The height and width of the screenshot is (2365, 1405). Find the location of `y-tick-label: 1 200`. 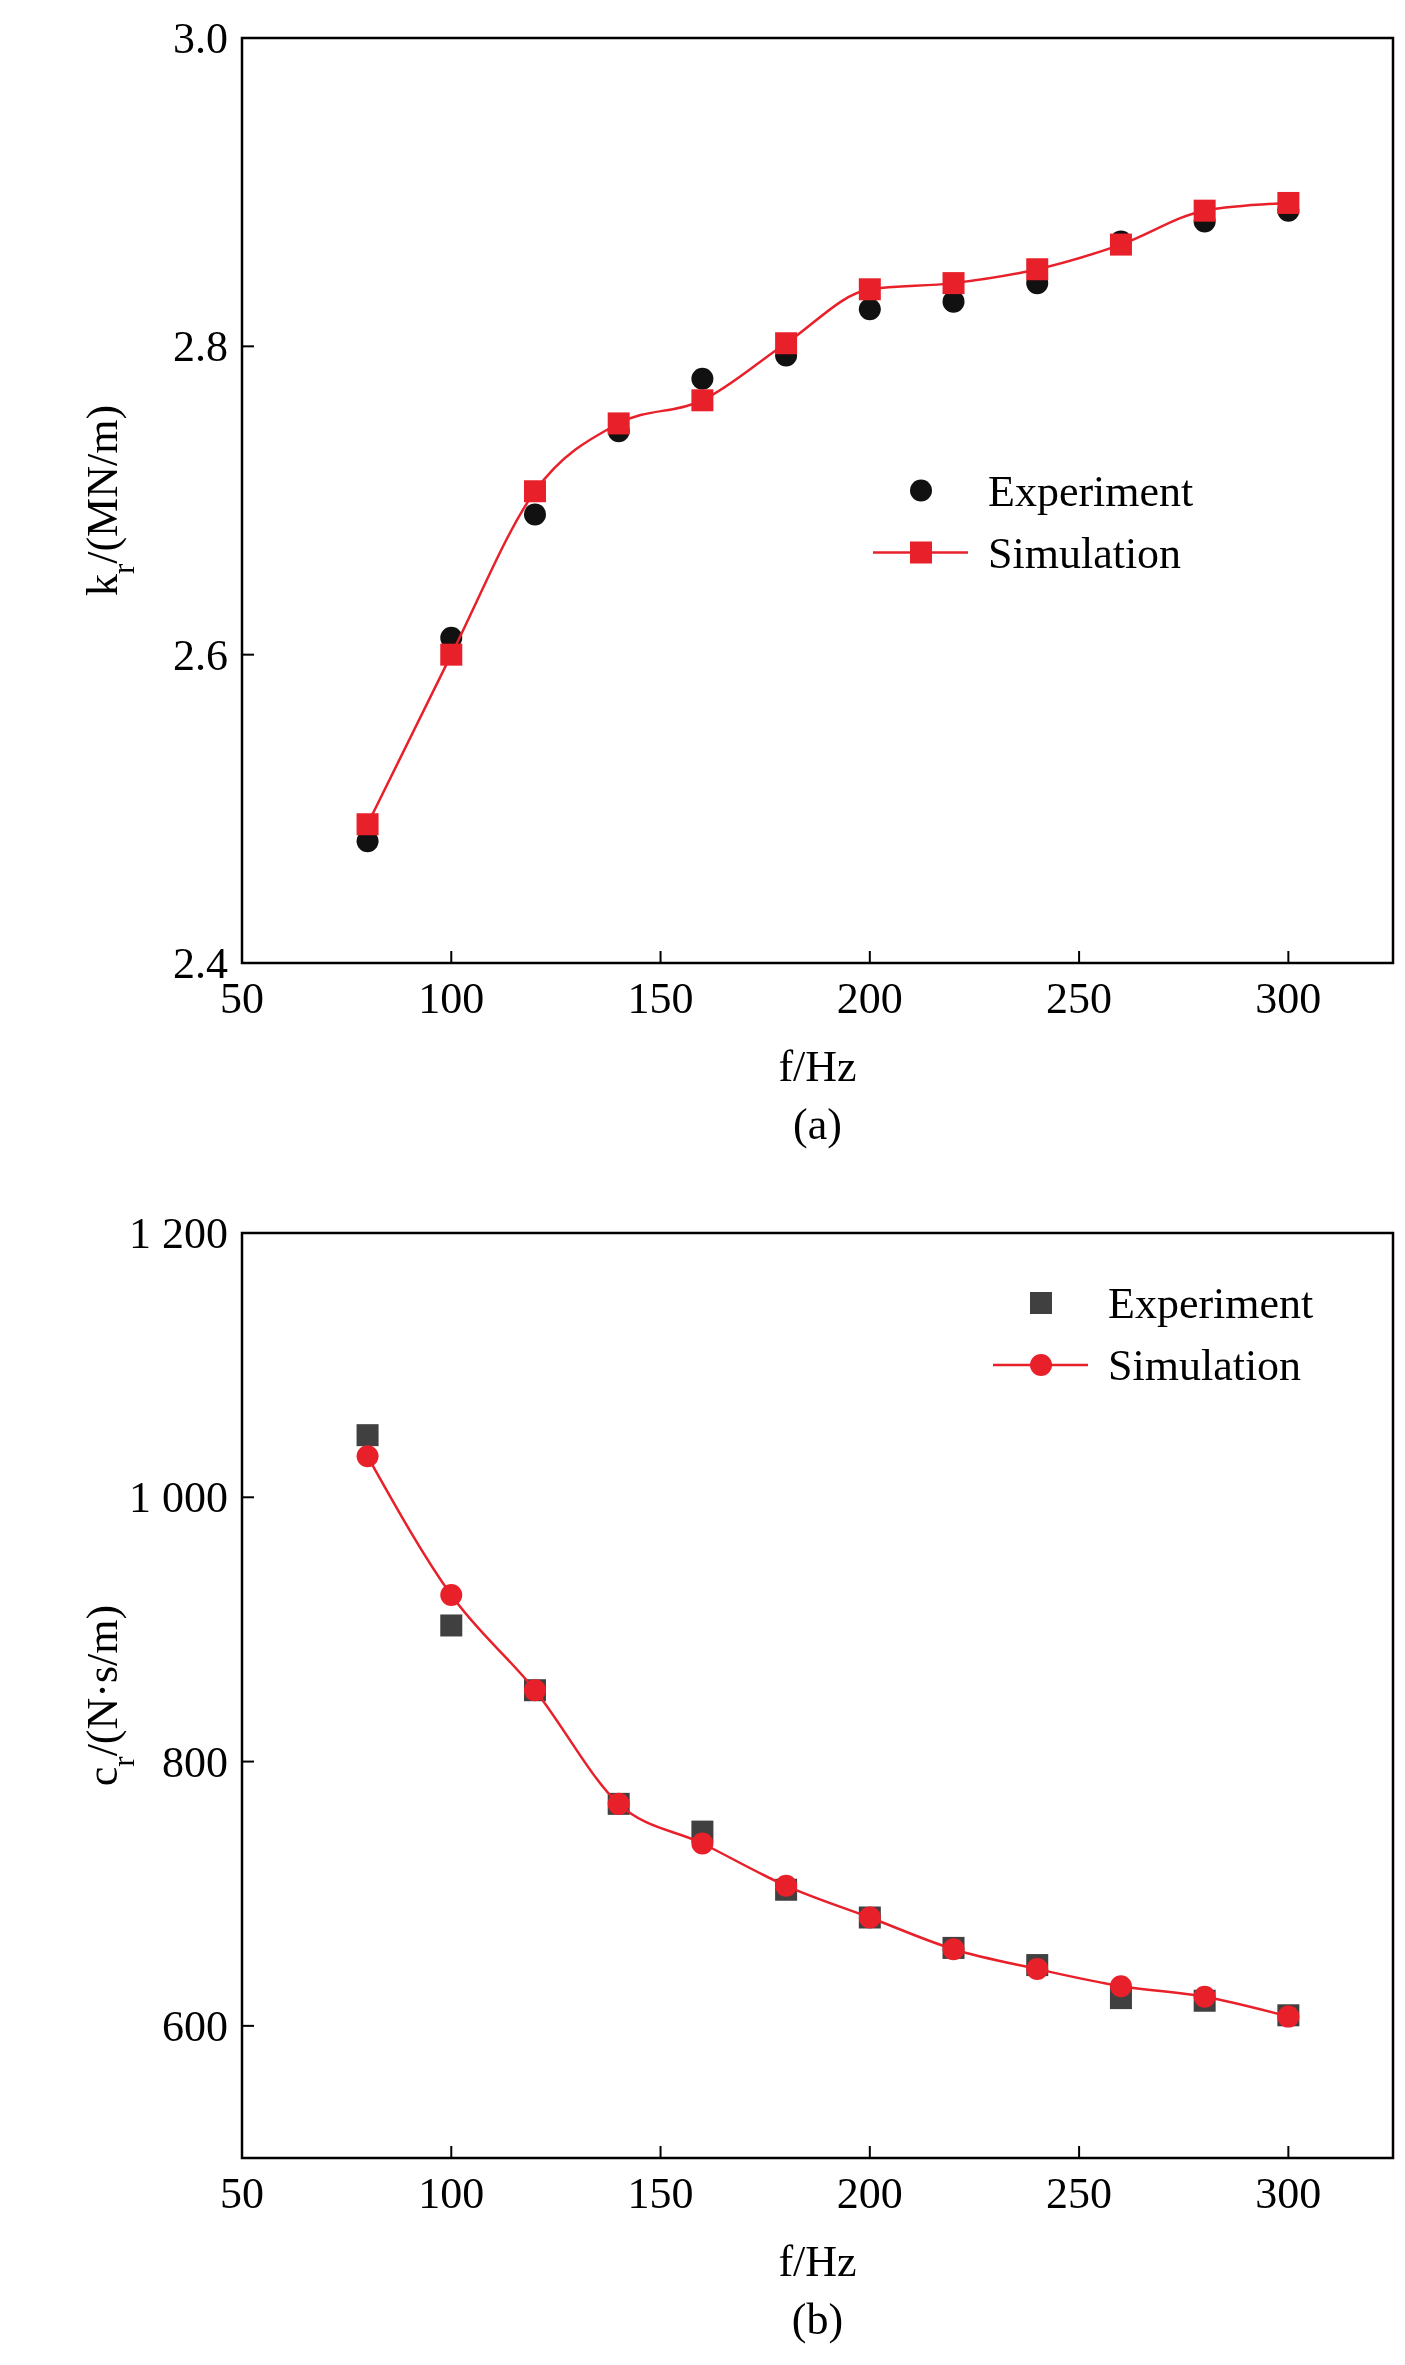

y-tick-label: 1 200 is located at coordinates (178, 1233).